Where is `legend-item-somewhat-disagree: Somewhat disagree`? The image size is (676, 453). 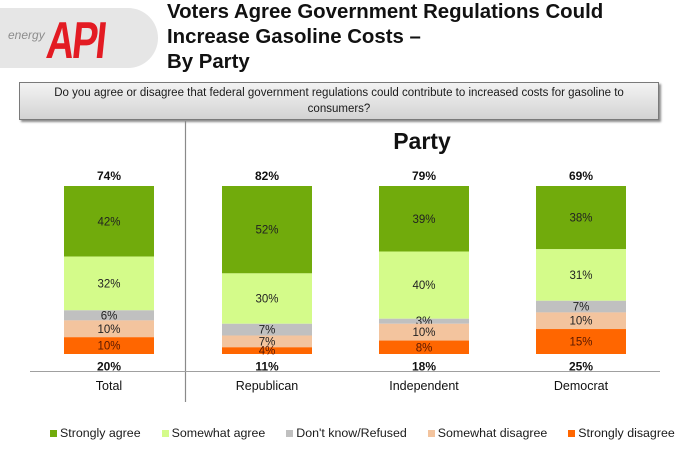
legend-item-somewhat-disagree: Somewhat disagree is located at coordinates (487, 433).